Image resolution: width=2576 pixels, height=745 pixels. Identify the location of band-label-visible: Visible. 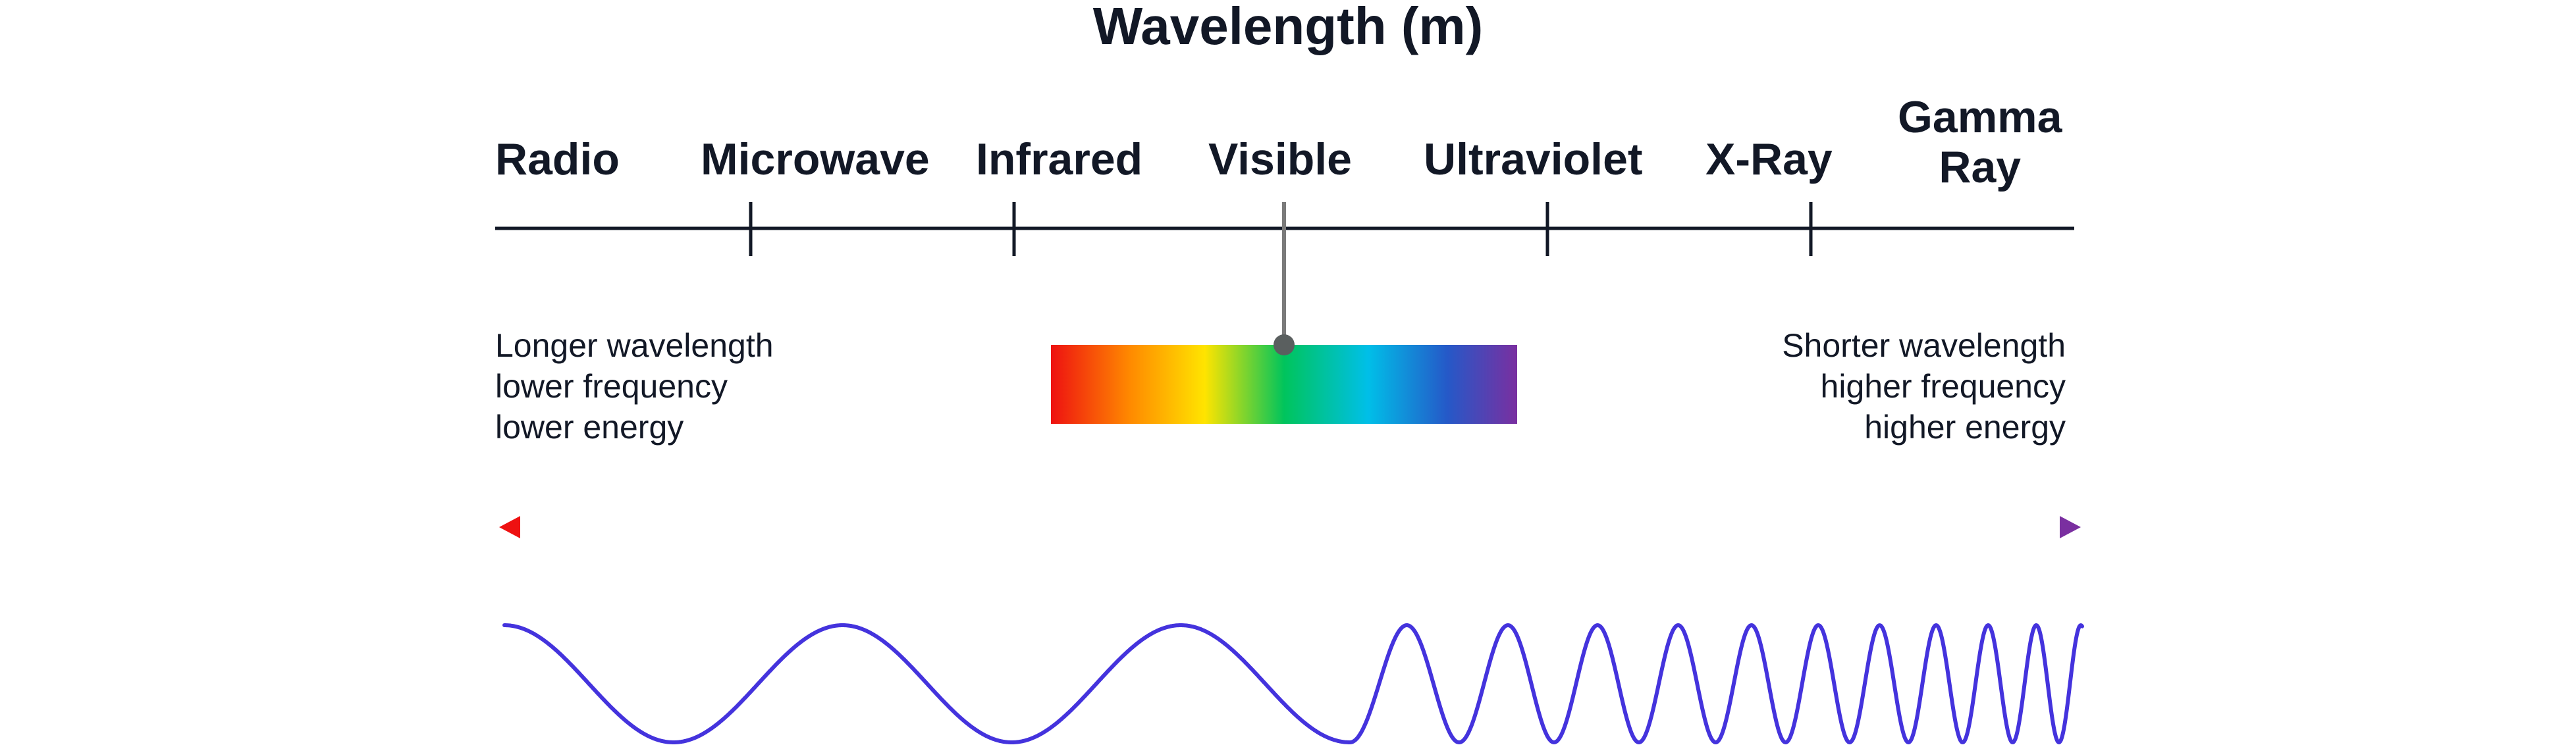
(1280, 159).